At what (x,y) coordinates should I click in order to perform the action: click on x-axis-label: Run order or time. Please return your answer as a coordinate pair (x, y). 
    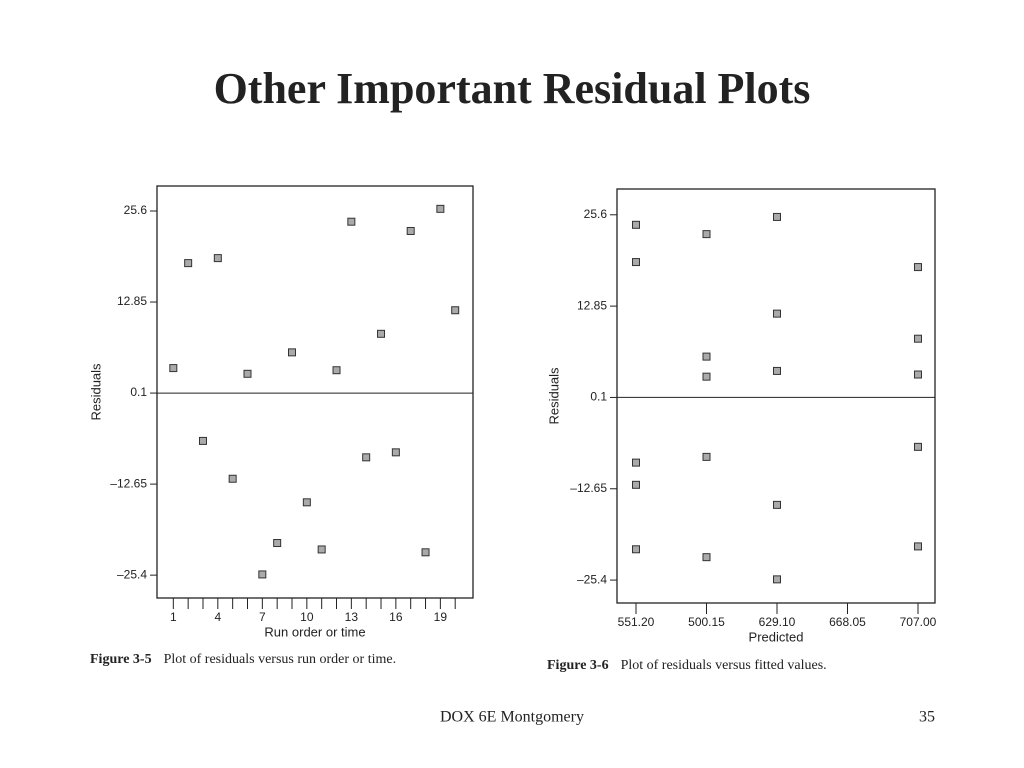
    Looking at the image, I should click on (314, 631).